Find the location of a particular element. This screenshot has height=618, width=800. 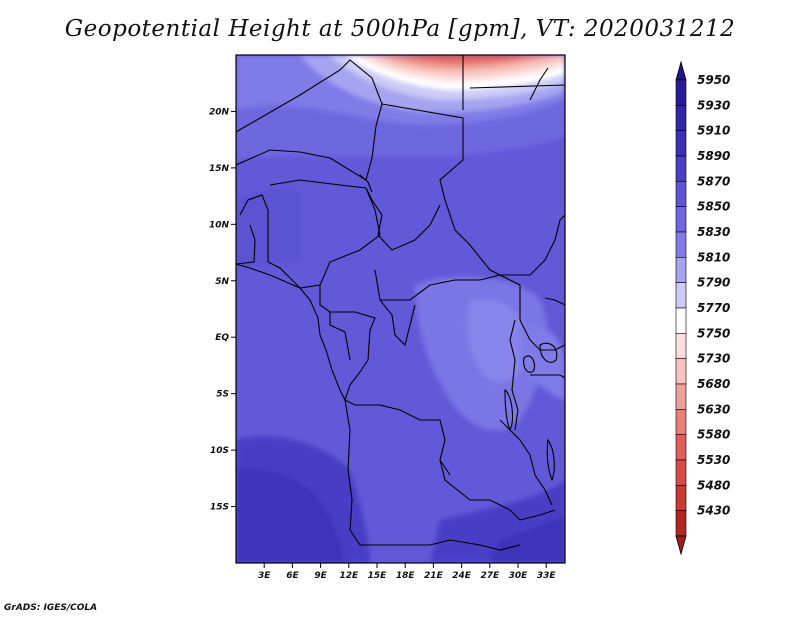

lon-tick-label: 27E is located at coordinates (490, 576).